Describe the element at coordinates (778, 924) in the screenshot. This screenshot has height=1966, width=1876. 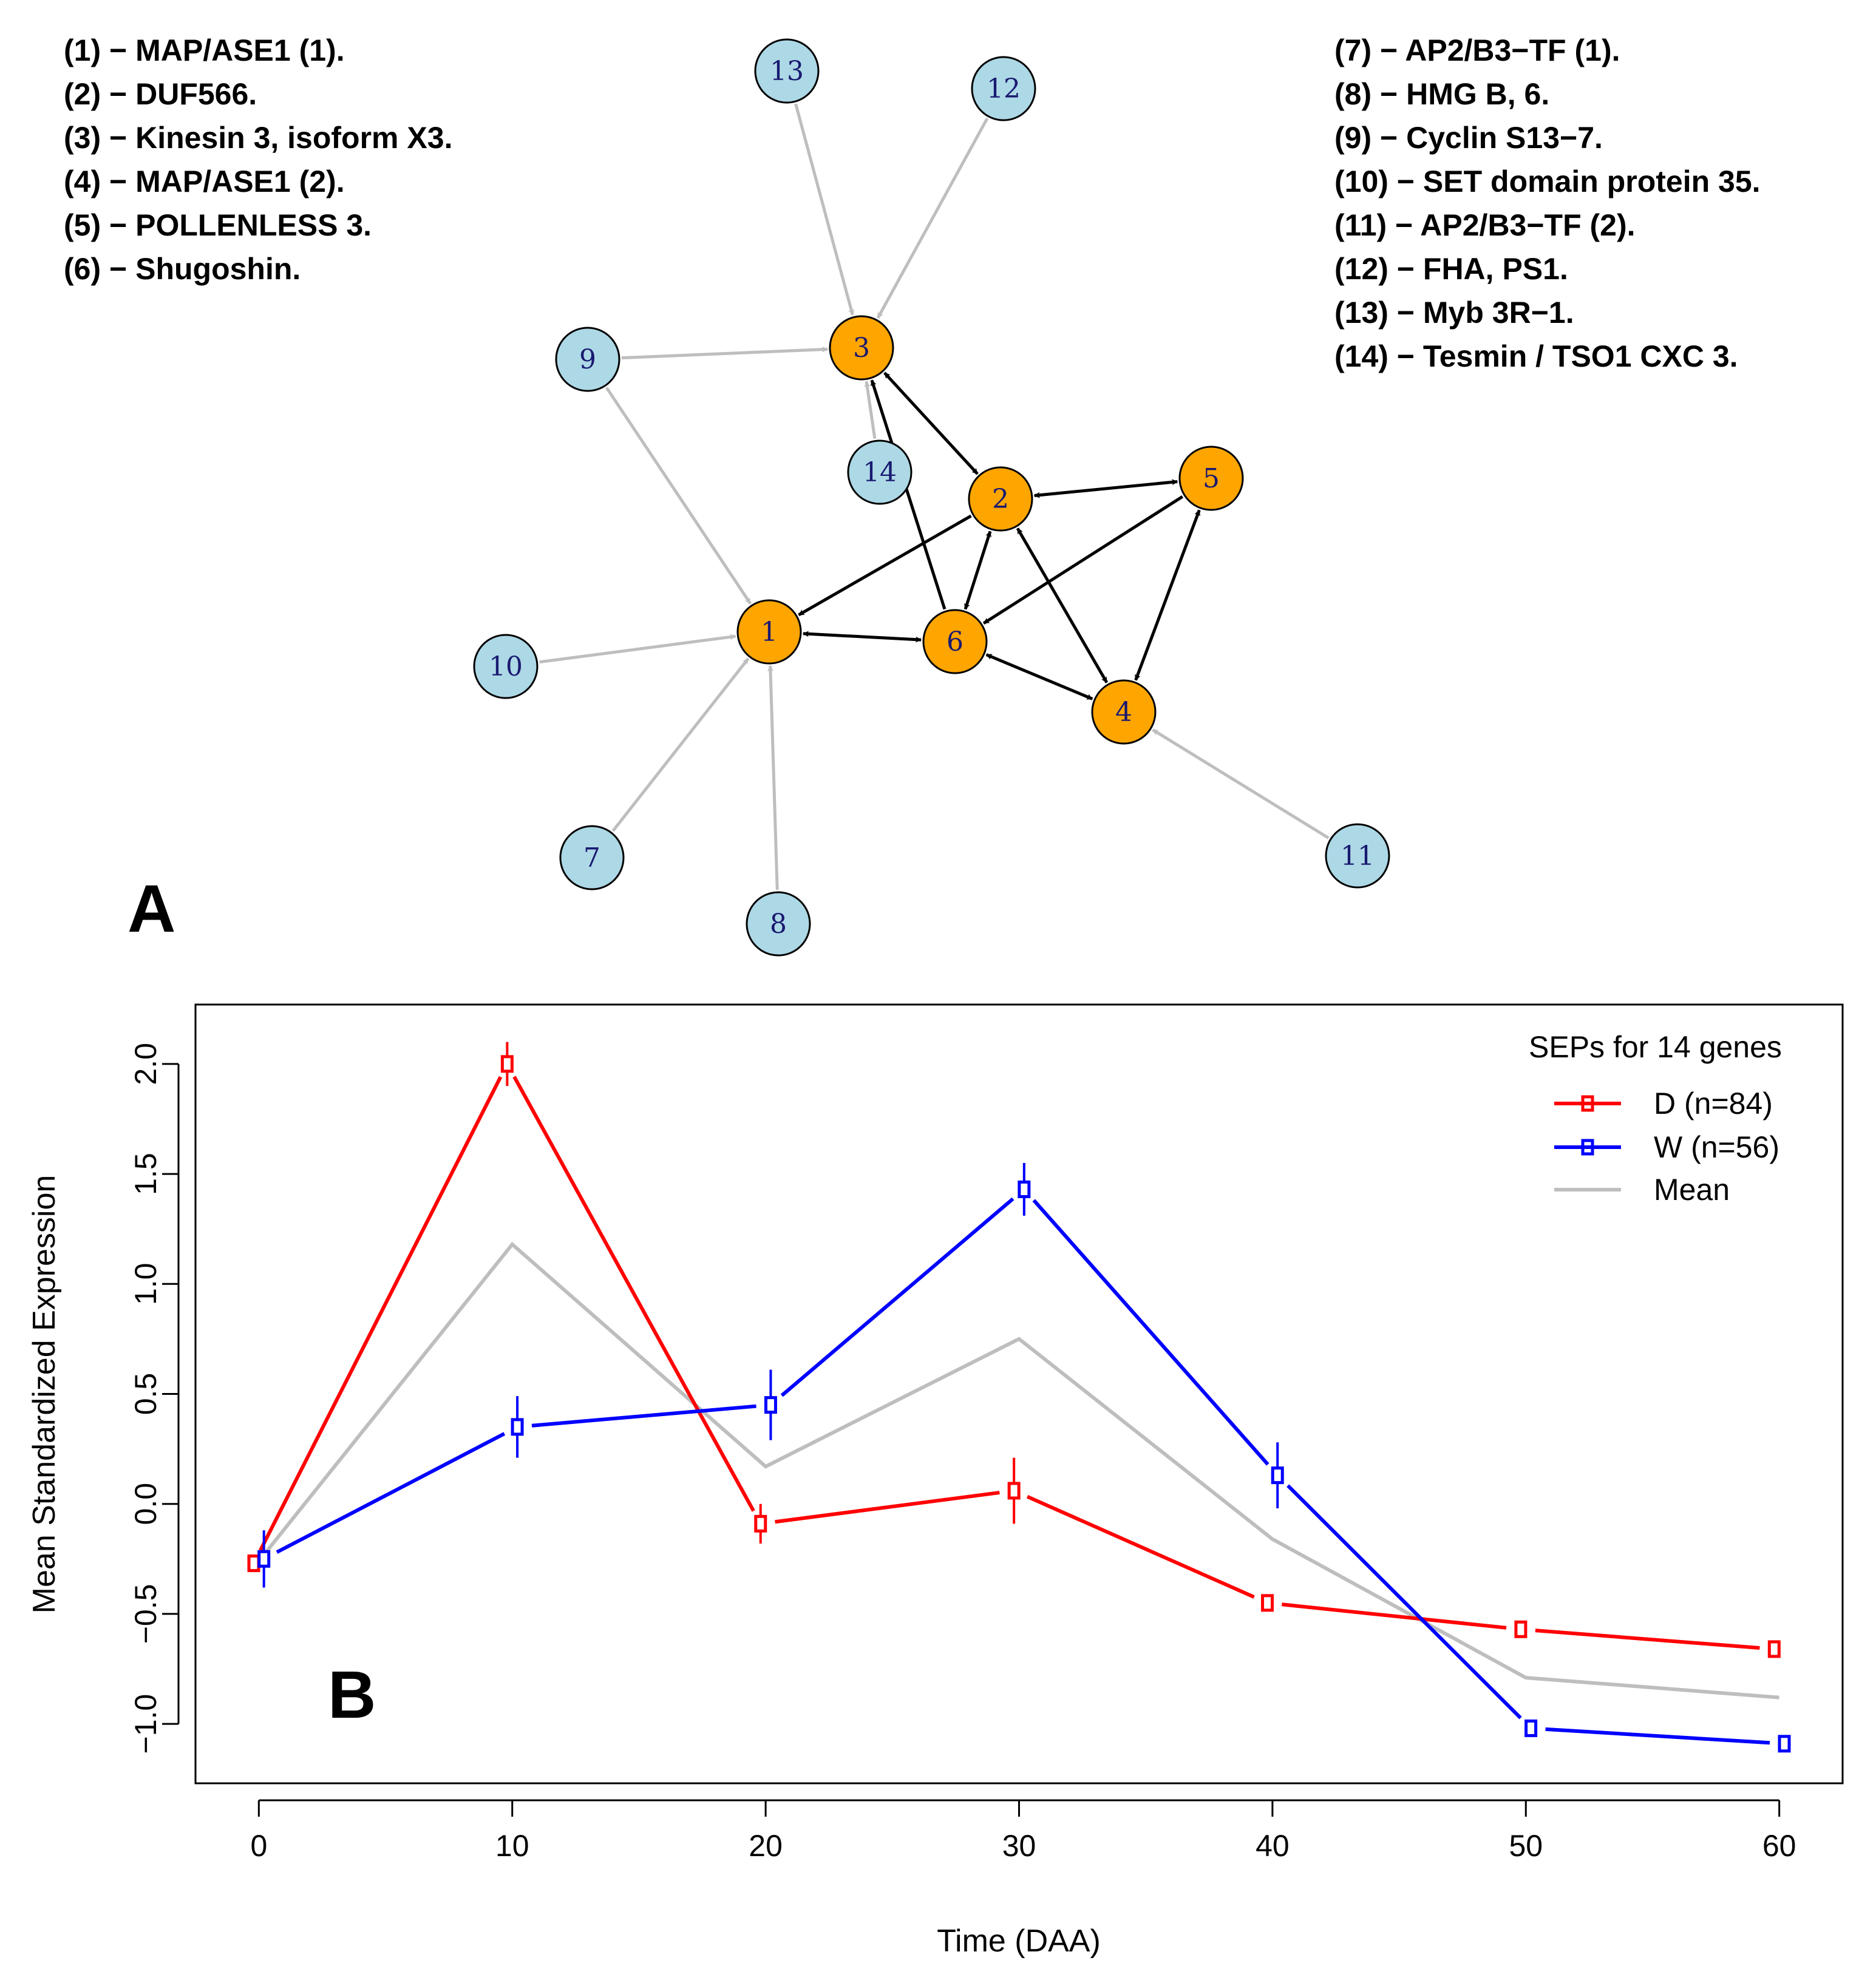
I see `network-node-label: 8` at that location.